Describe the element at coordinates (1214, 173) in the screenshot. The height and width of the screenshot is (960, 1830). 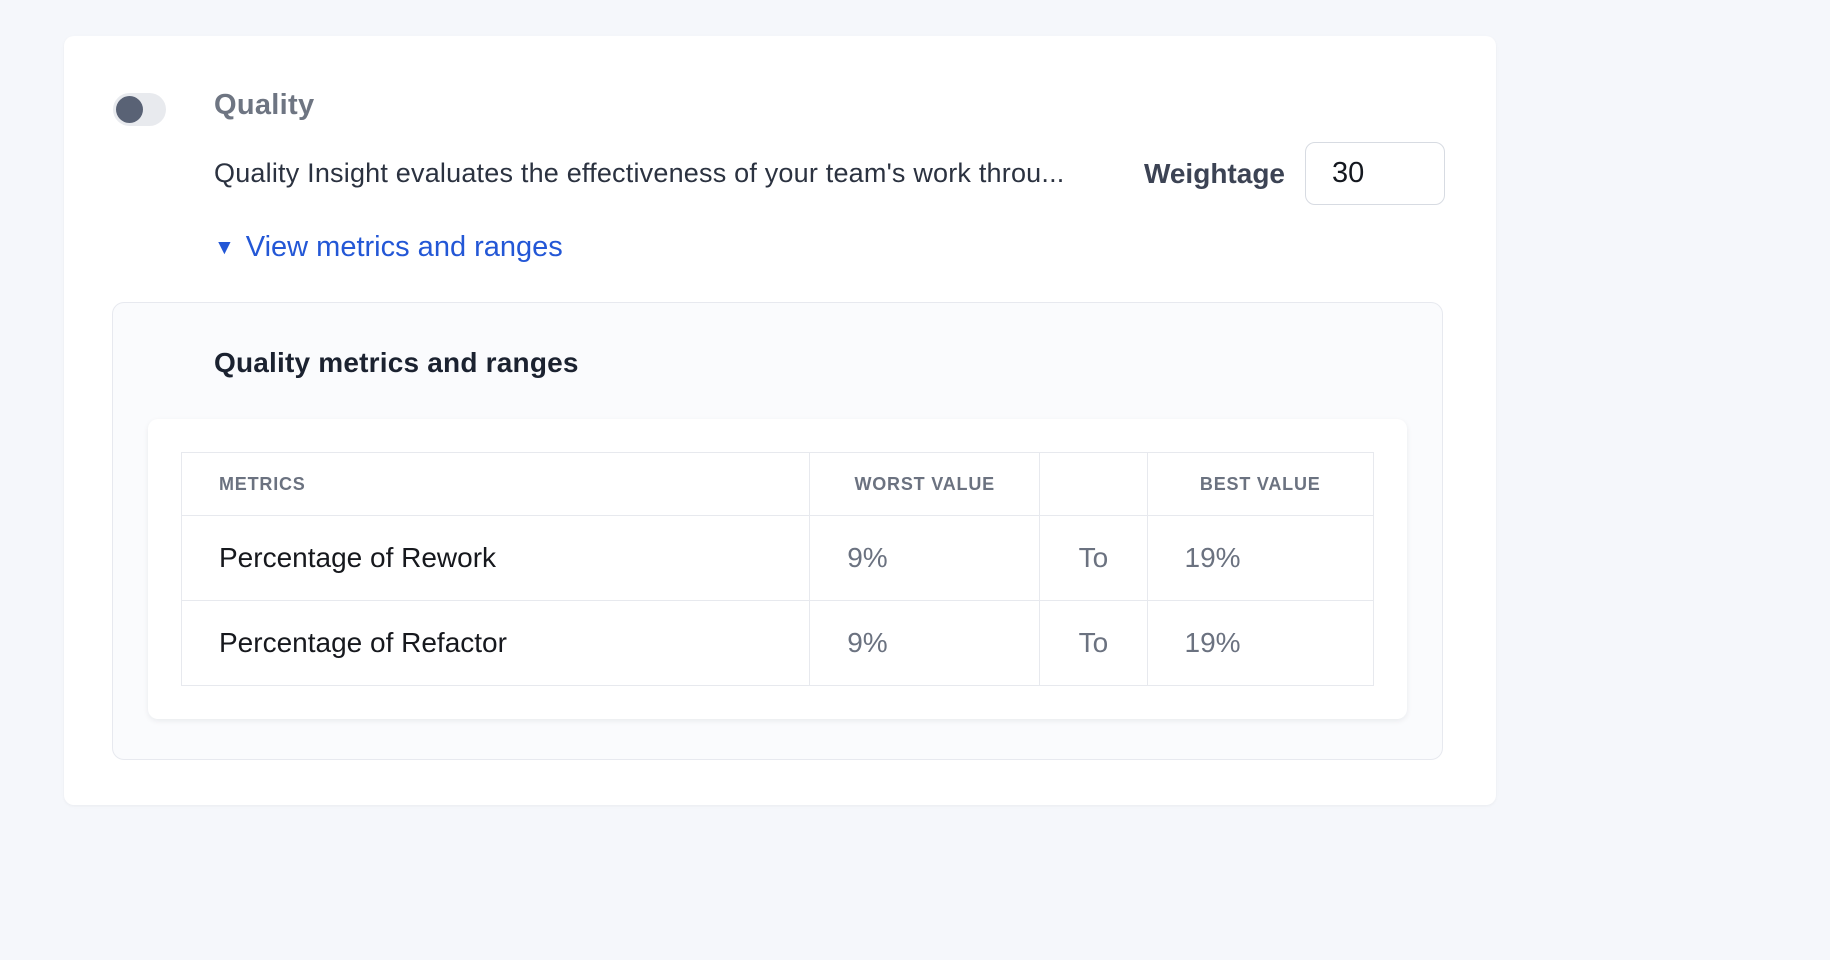
I see `weightage-label: Weightage` at that location.